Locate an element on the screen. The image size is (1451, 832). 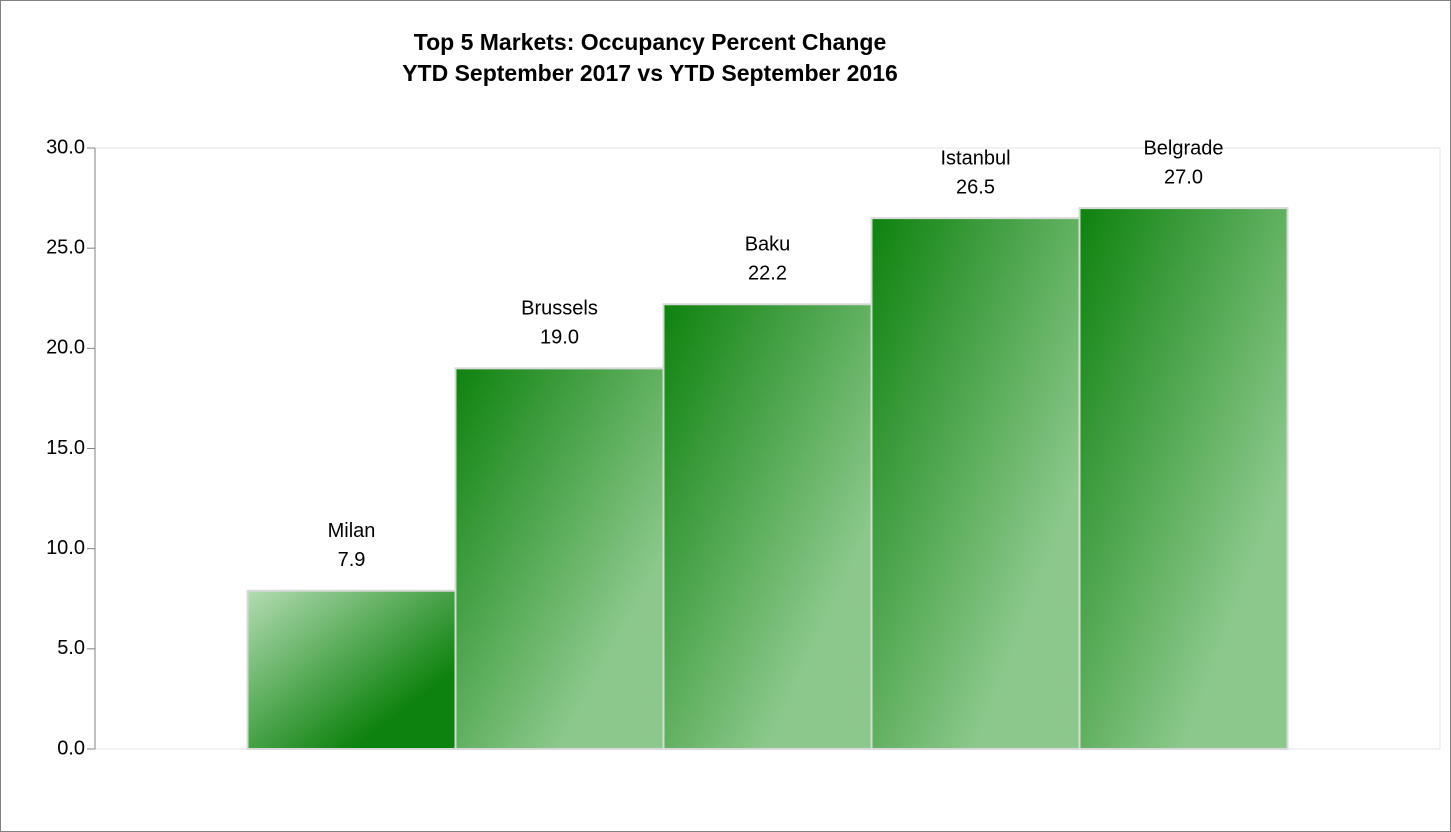
chart-title: Top 5 Markets: Occupancy Percent Change is located at coordinates (650, 42).